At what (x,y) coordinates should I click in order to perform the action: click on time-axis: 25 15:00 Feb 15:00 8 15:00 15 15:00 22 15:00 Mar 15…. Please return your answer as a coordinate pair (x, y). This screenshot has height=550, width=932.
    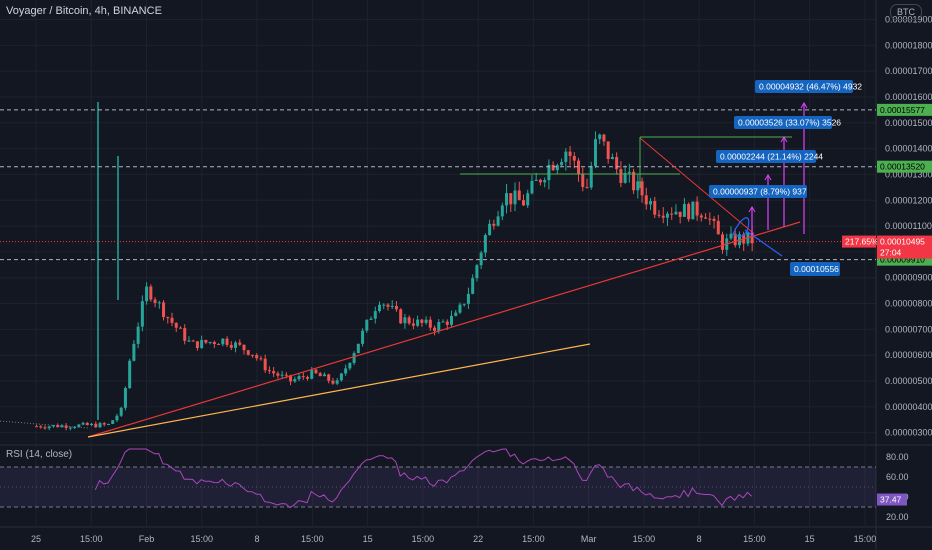
    Looking at the image, I should click on (453, 539).